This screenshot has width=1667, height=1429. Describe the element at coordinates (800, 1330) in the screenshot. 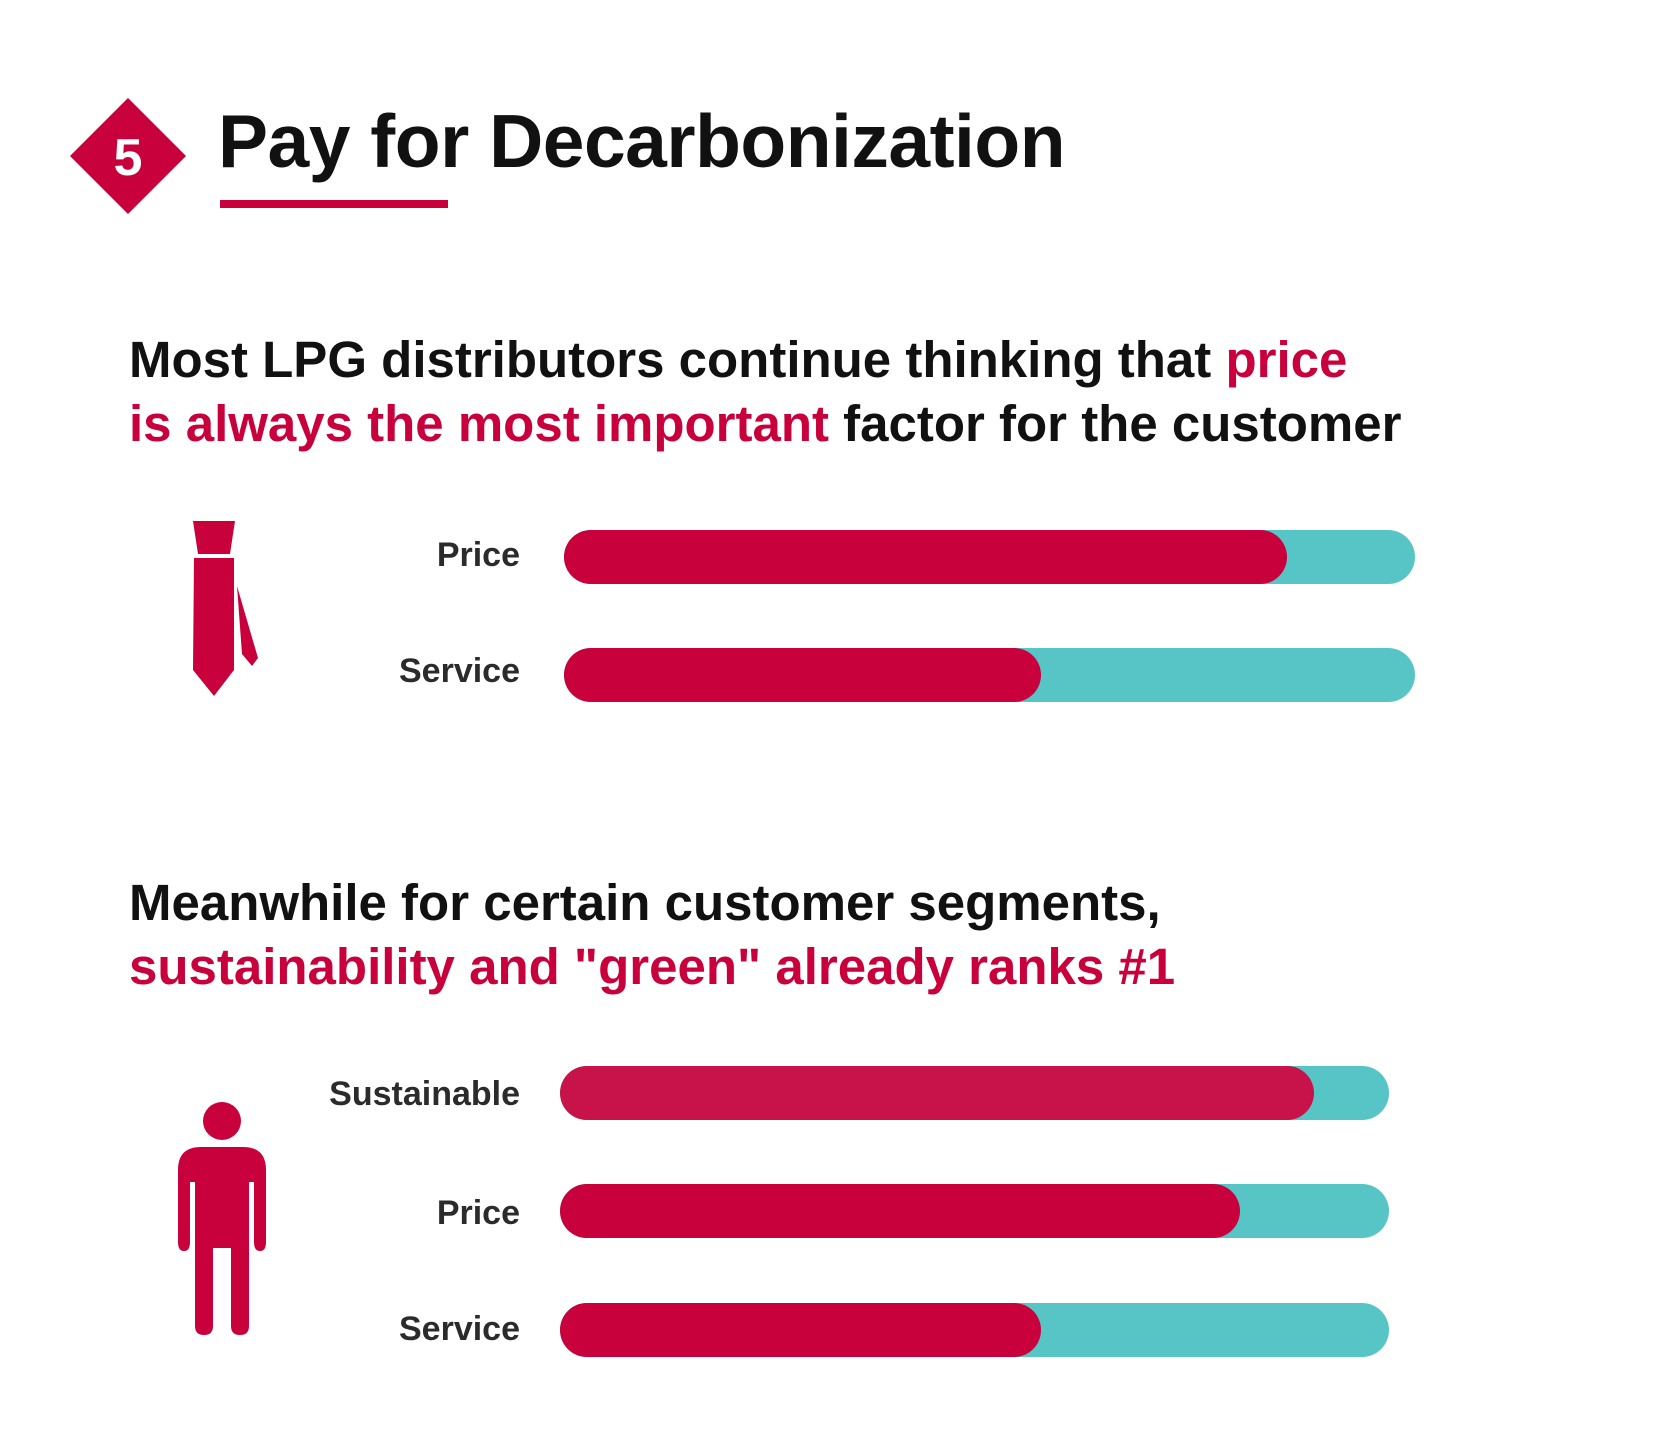

I see `chart-2-bar-service-fill` at that location.